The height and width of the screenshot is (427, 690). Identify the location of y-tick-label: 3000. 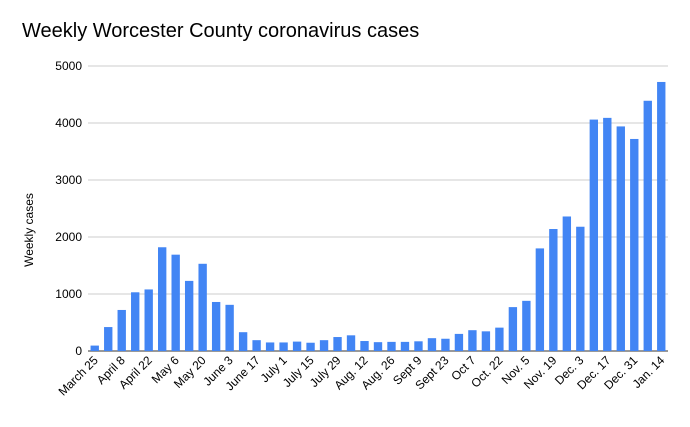
(68, 180).